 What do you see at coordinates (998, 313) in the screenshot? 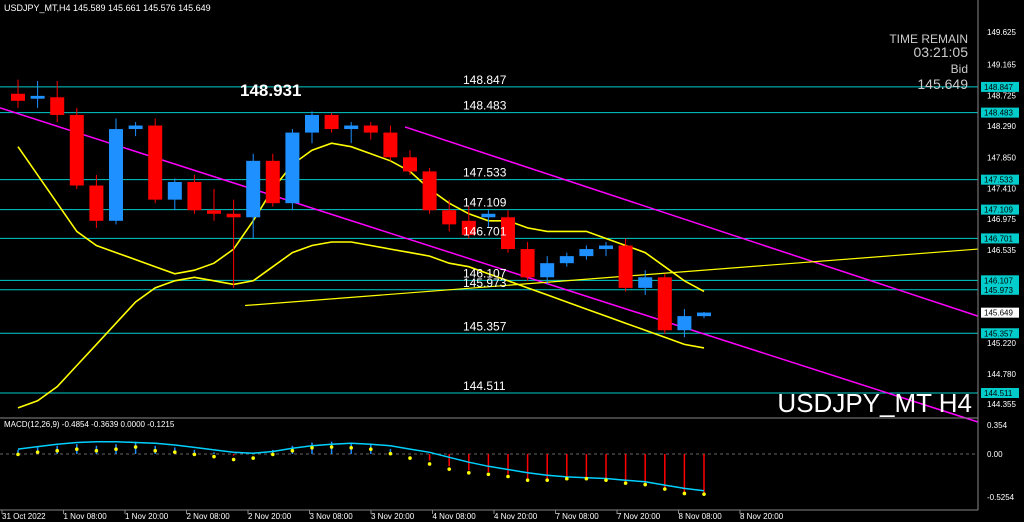
I see `bid-flag-label: 145.649` at bounding box center [998, 313].